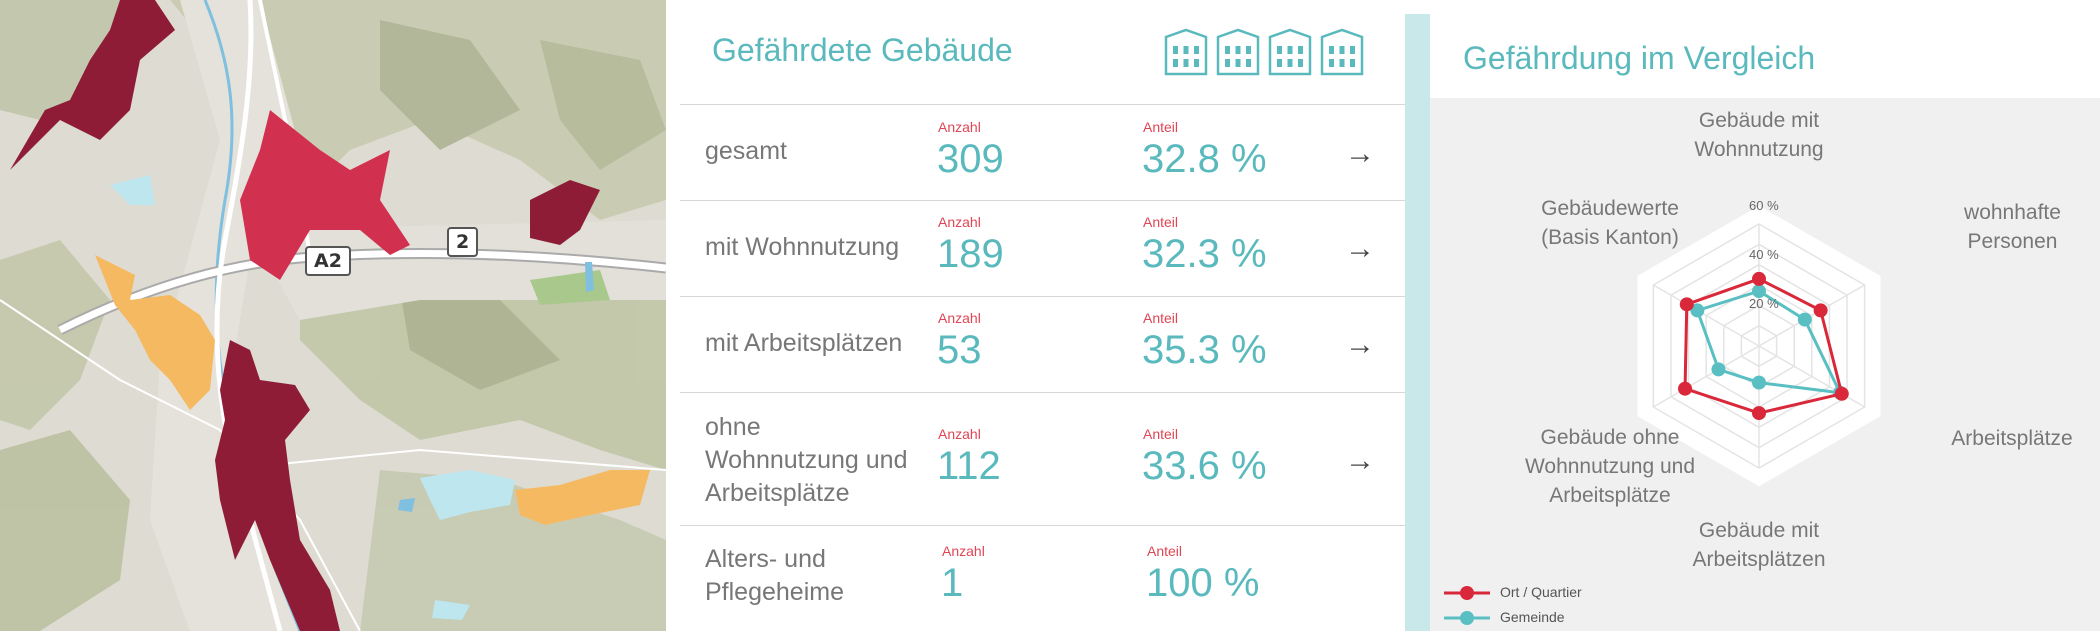 The height and width of the screenshot is (636, 2100). Describe the element at coordinates (1417, 322) in the screenshot. I see `panel-accent-strip` at that location.